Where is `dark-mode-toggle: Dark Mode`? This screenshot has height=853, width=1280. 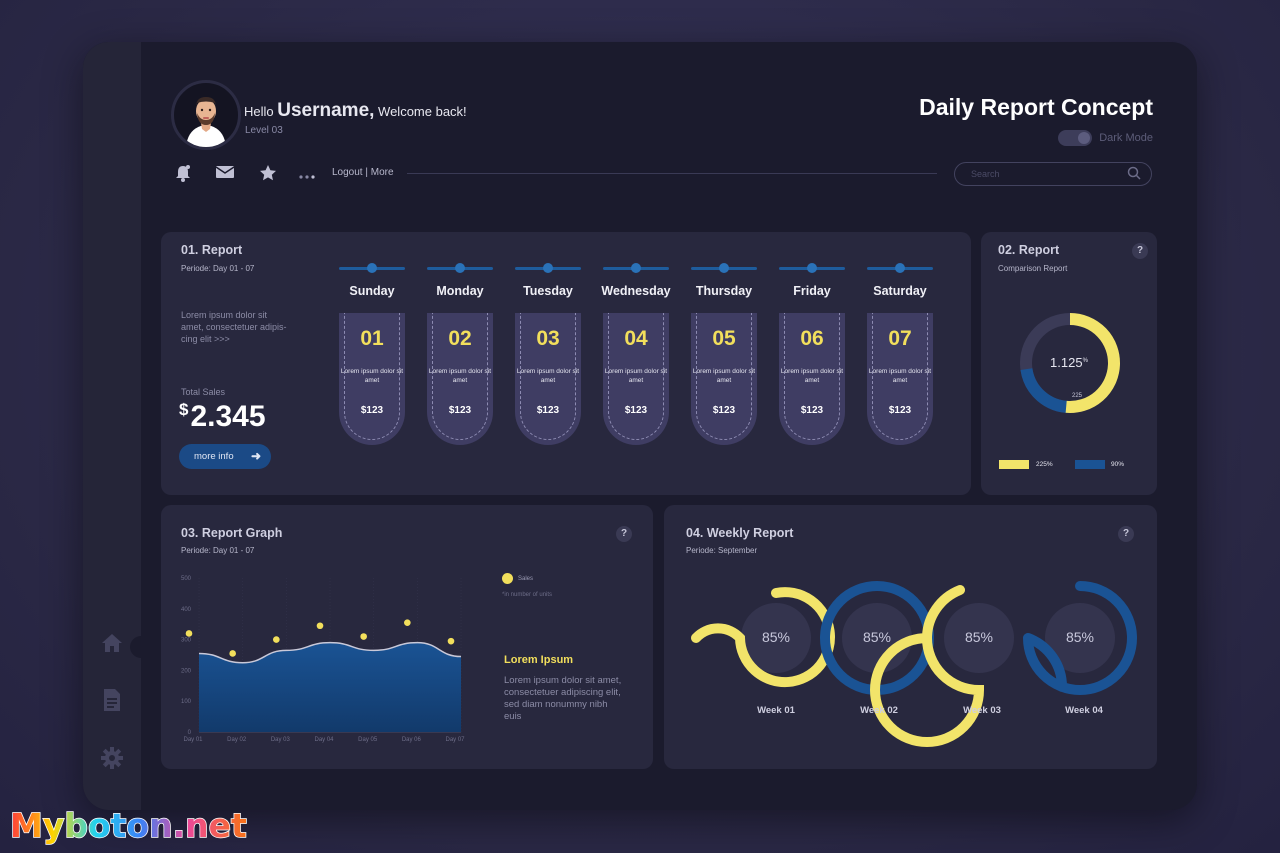 dark-mode-toggle: Dark Mode is located at coordinates (1105, 138).